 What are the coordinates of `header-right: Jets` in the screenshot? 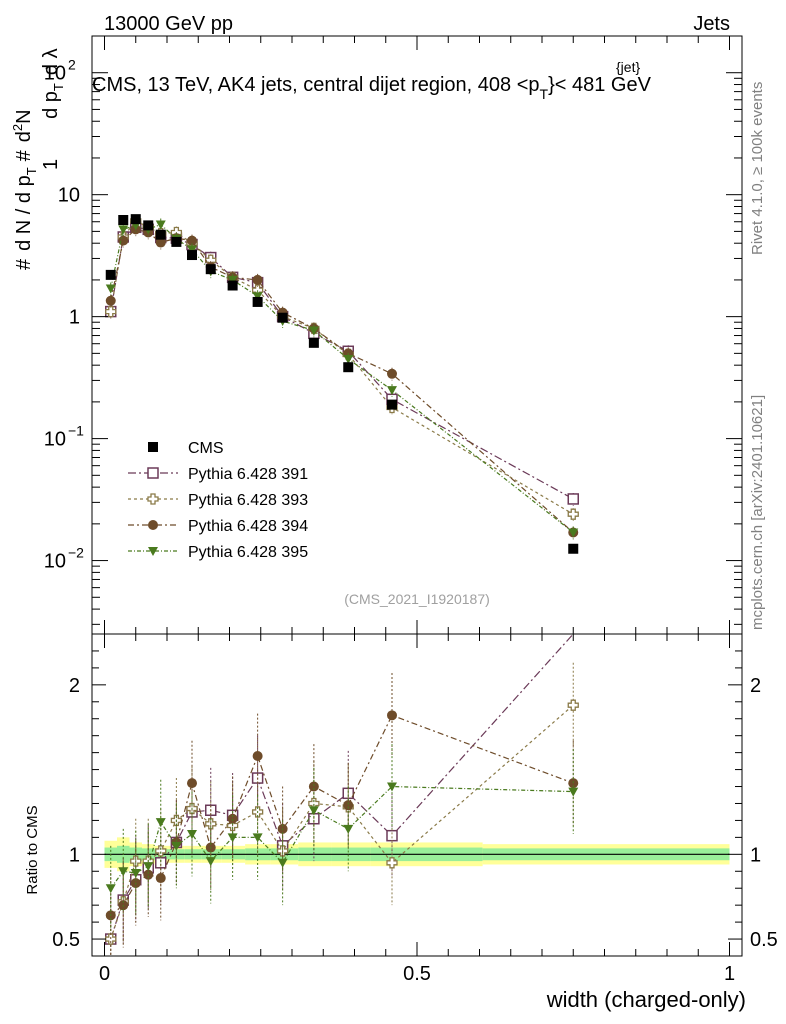 It's located at (711, 24).